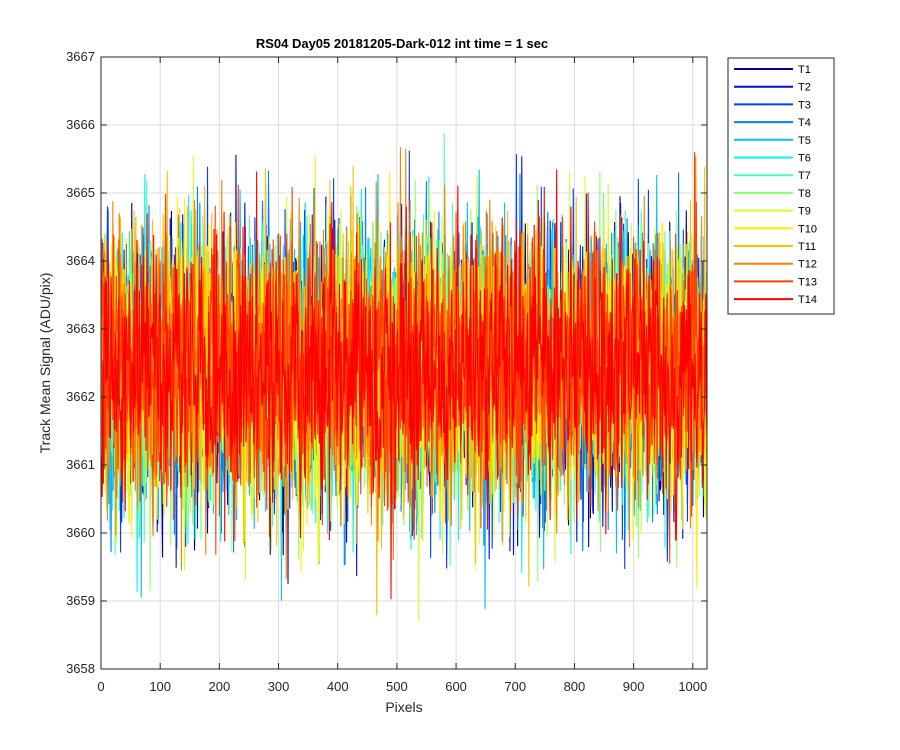 This screenshot has width=900, height=750. Describe the element at coordinates (804, 70) in the screenshot. I see `legend-label: T1` at that location.